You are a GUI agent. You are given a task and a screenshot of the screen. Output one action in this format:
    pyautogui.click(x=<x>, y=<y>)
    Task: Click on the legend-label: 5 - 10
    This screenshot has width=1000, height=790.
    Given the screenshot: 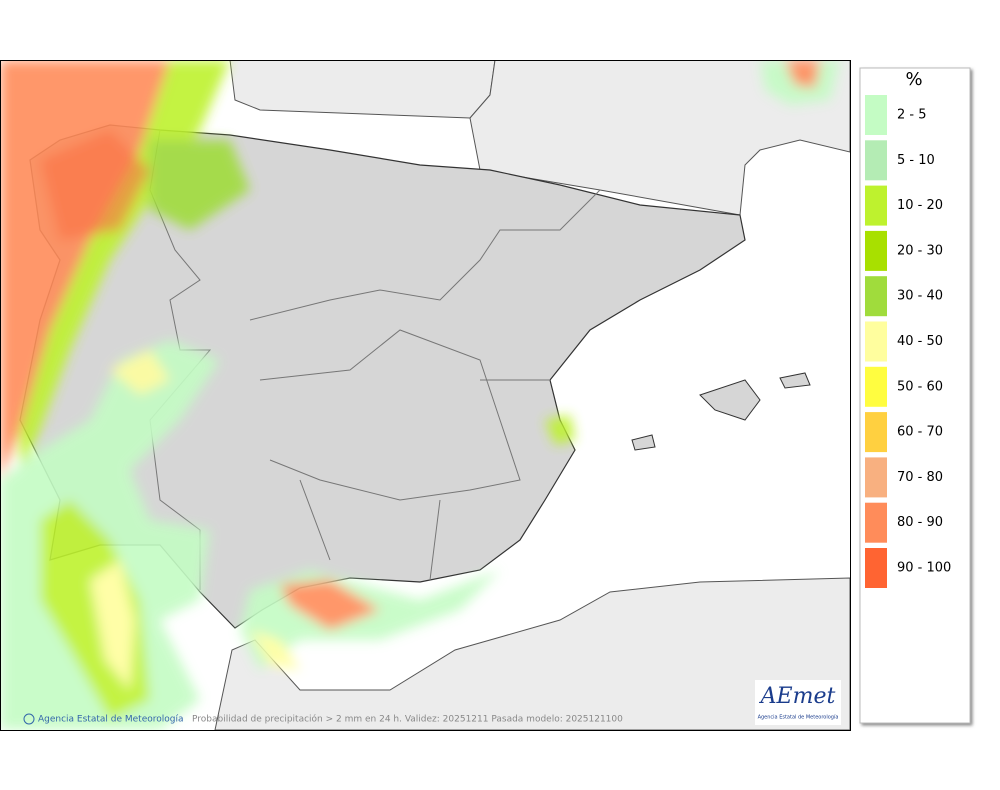 What is the action you would take?
    pyautogui.click(x=916, y=160)
    